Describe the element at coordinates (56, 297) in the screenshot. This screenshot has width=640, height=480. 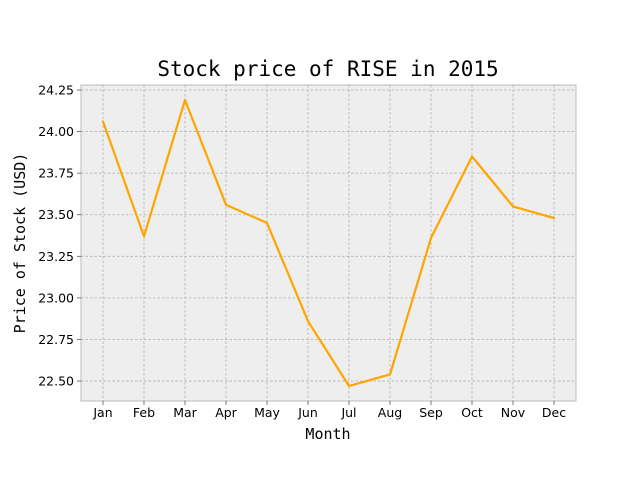
I see `y-tick-label: 23.00` at that location.